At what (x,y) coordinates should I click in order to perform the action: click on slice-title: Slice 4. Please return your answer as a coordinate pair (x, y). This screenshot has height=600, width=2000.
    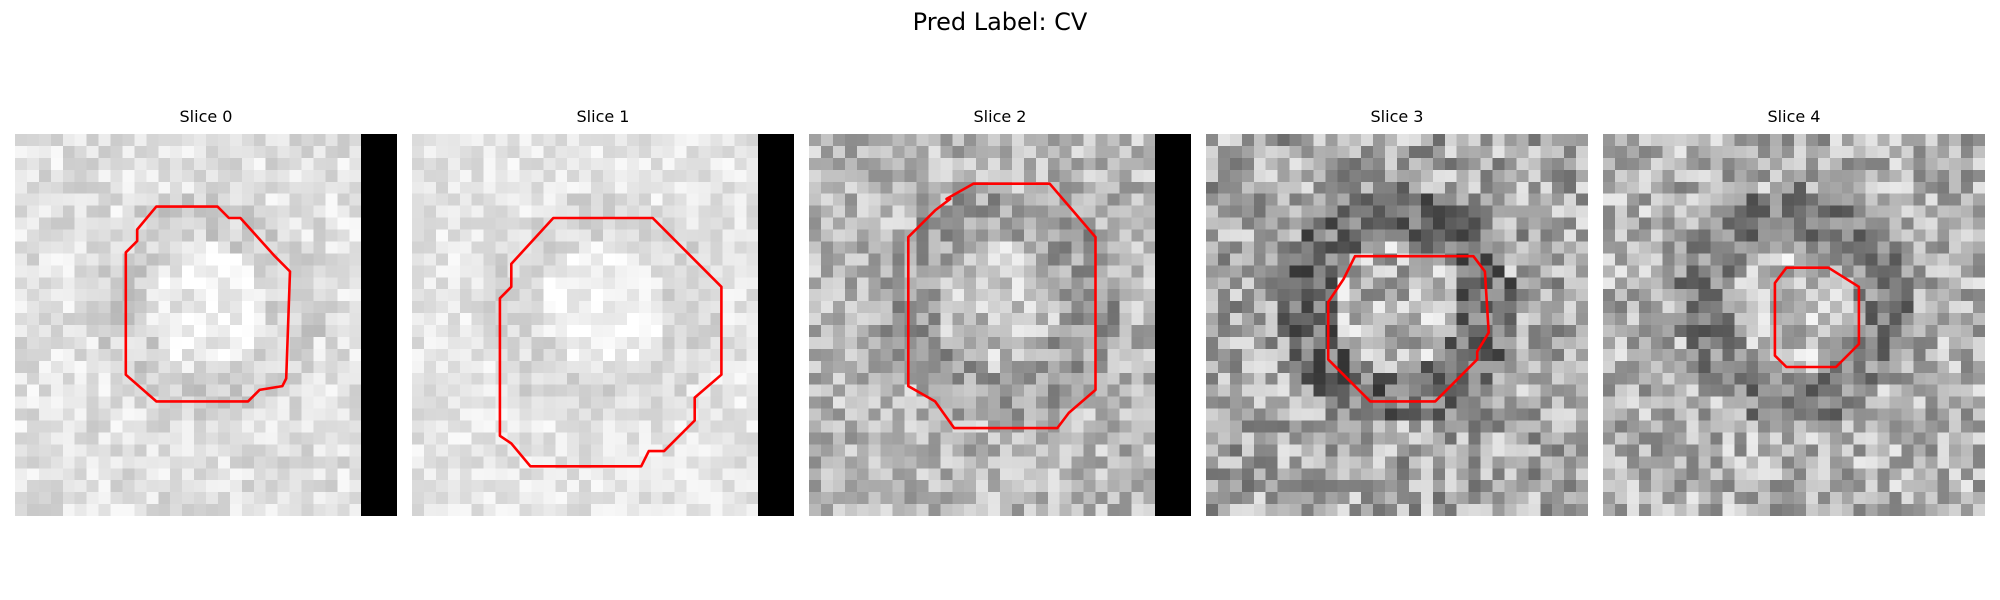
    Looking at the image, I should click on (1794, 116).